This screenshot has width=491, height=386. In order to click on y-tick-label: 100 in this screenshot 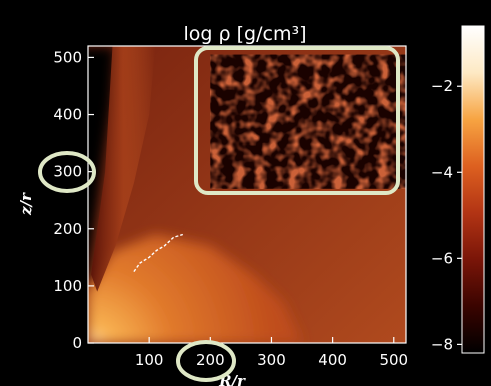, I will do `click(67, 286)`.